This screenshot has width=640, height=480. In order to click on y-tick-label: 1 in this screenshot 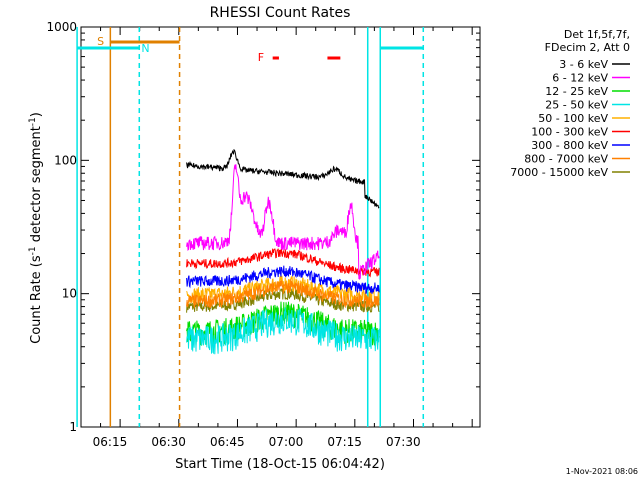, I will do `click(73, 427)`.